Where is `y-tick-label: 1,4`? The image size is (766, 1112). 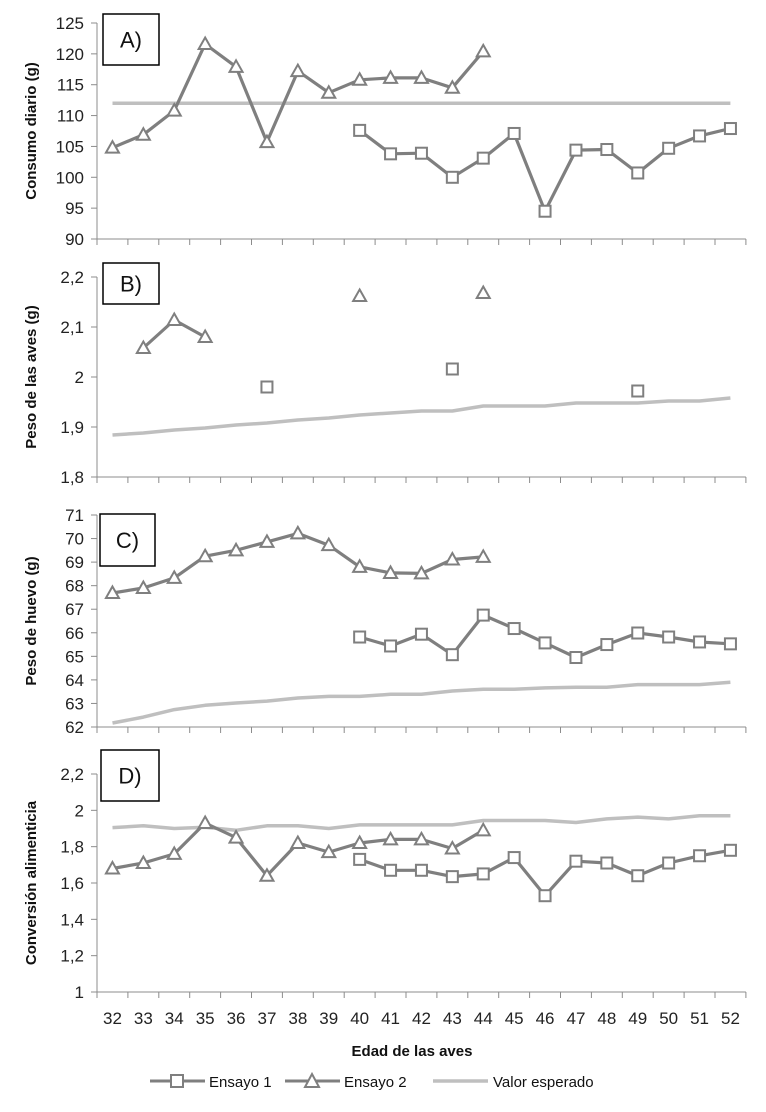
y-tick-label: 1,4 is located at coordinates (72, 919).